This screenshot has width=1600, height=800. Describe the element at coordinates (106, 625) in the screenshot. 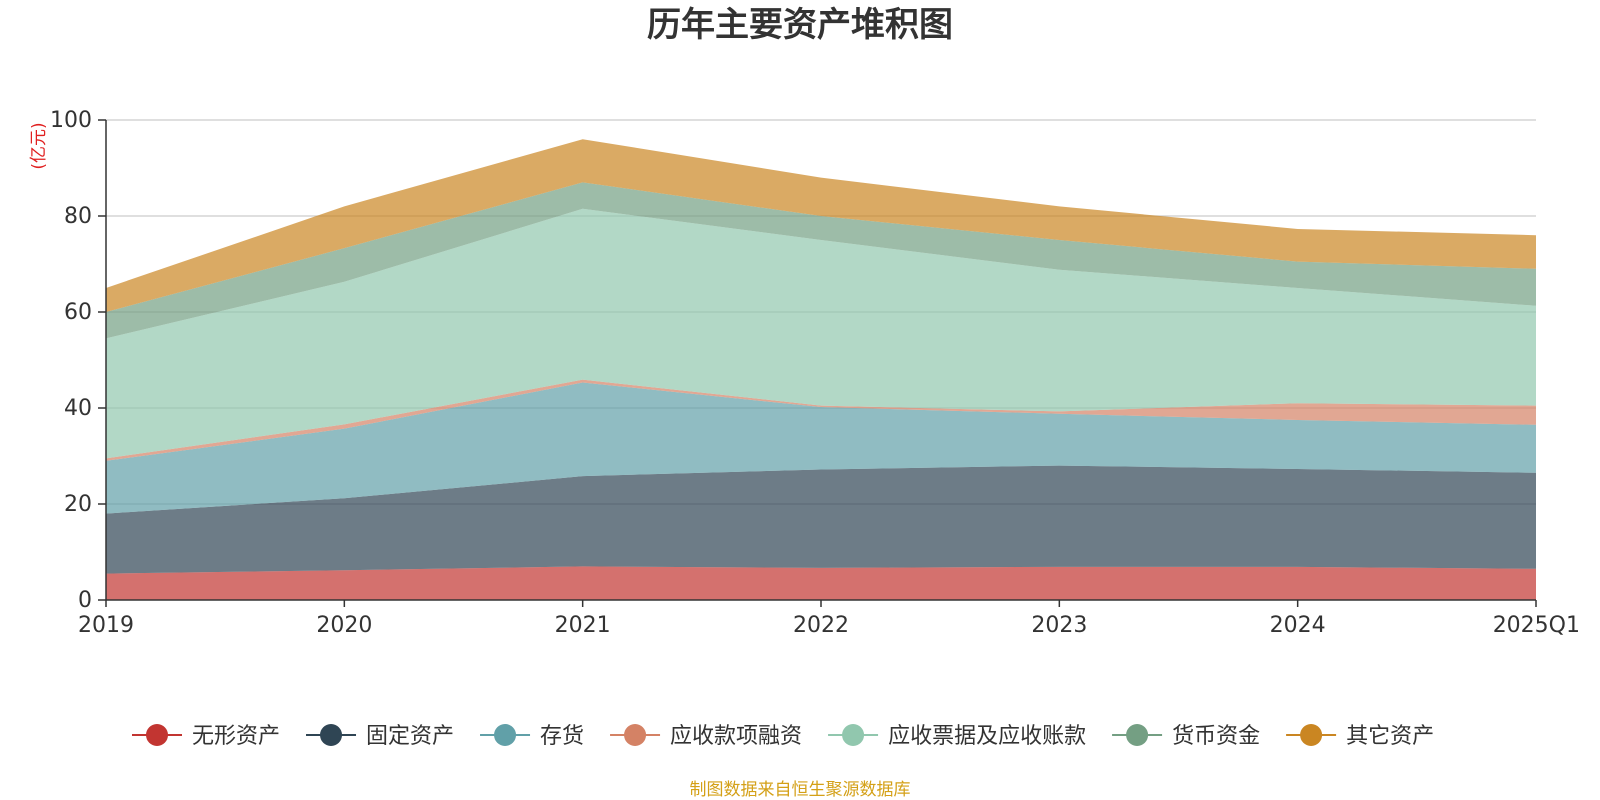

I see `x-tick-label: 2019` at that location.